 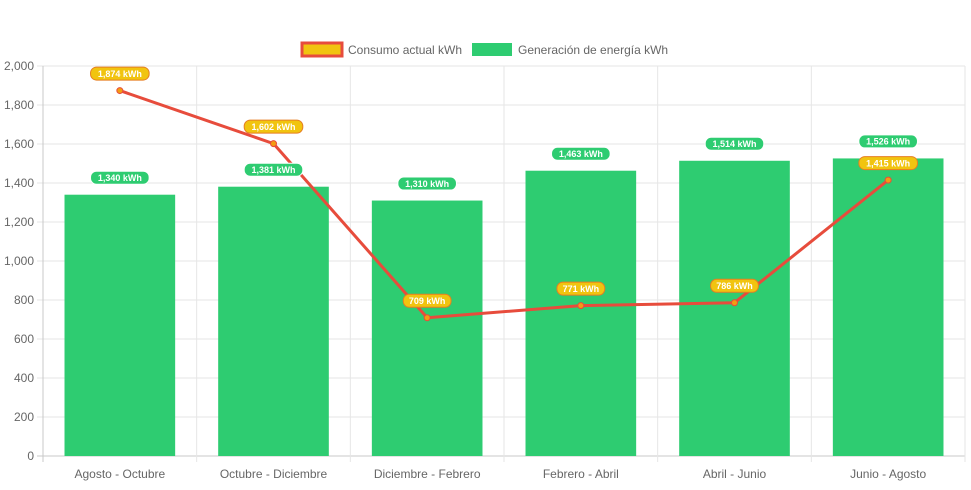 I want to click on data-label-consumo: 709 kWh, so click(x=427, y=300).